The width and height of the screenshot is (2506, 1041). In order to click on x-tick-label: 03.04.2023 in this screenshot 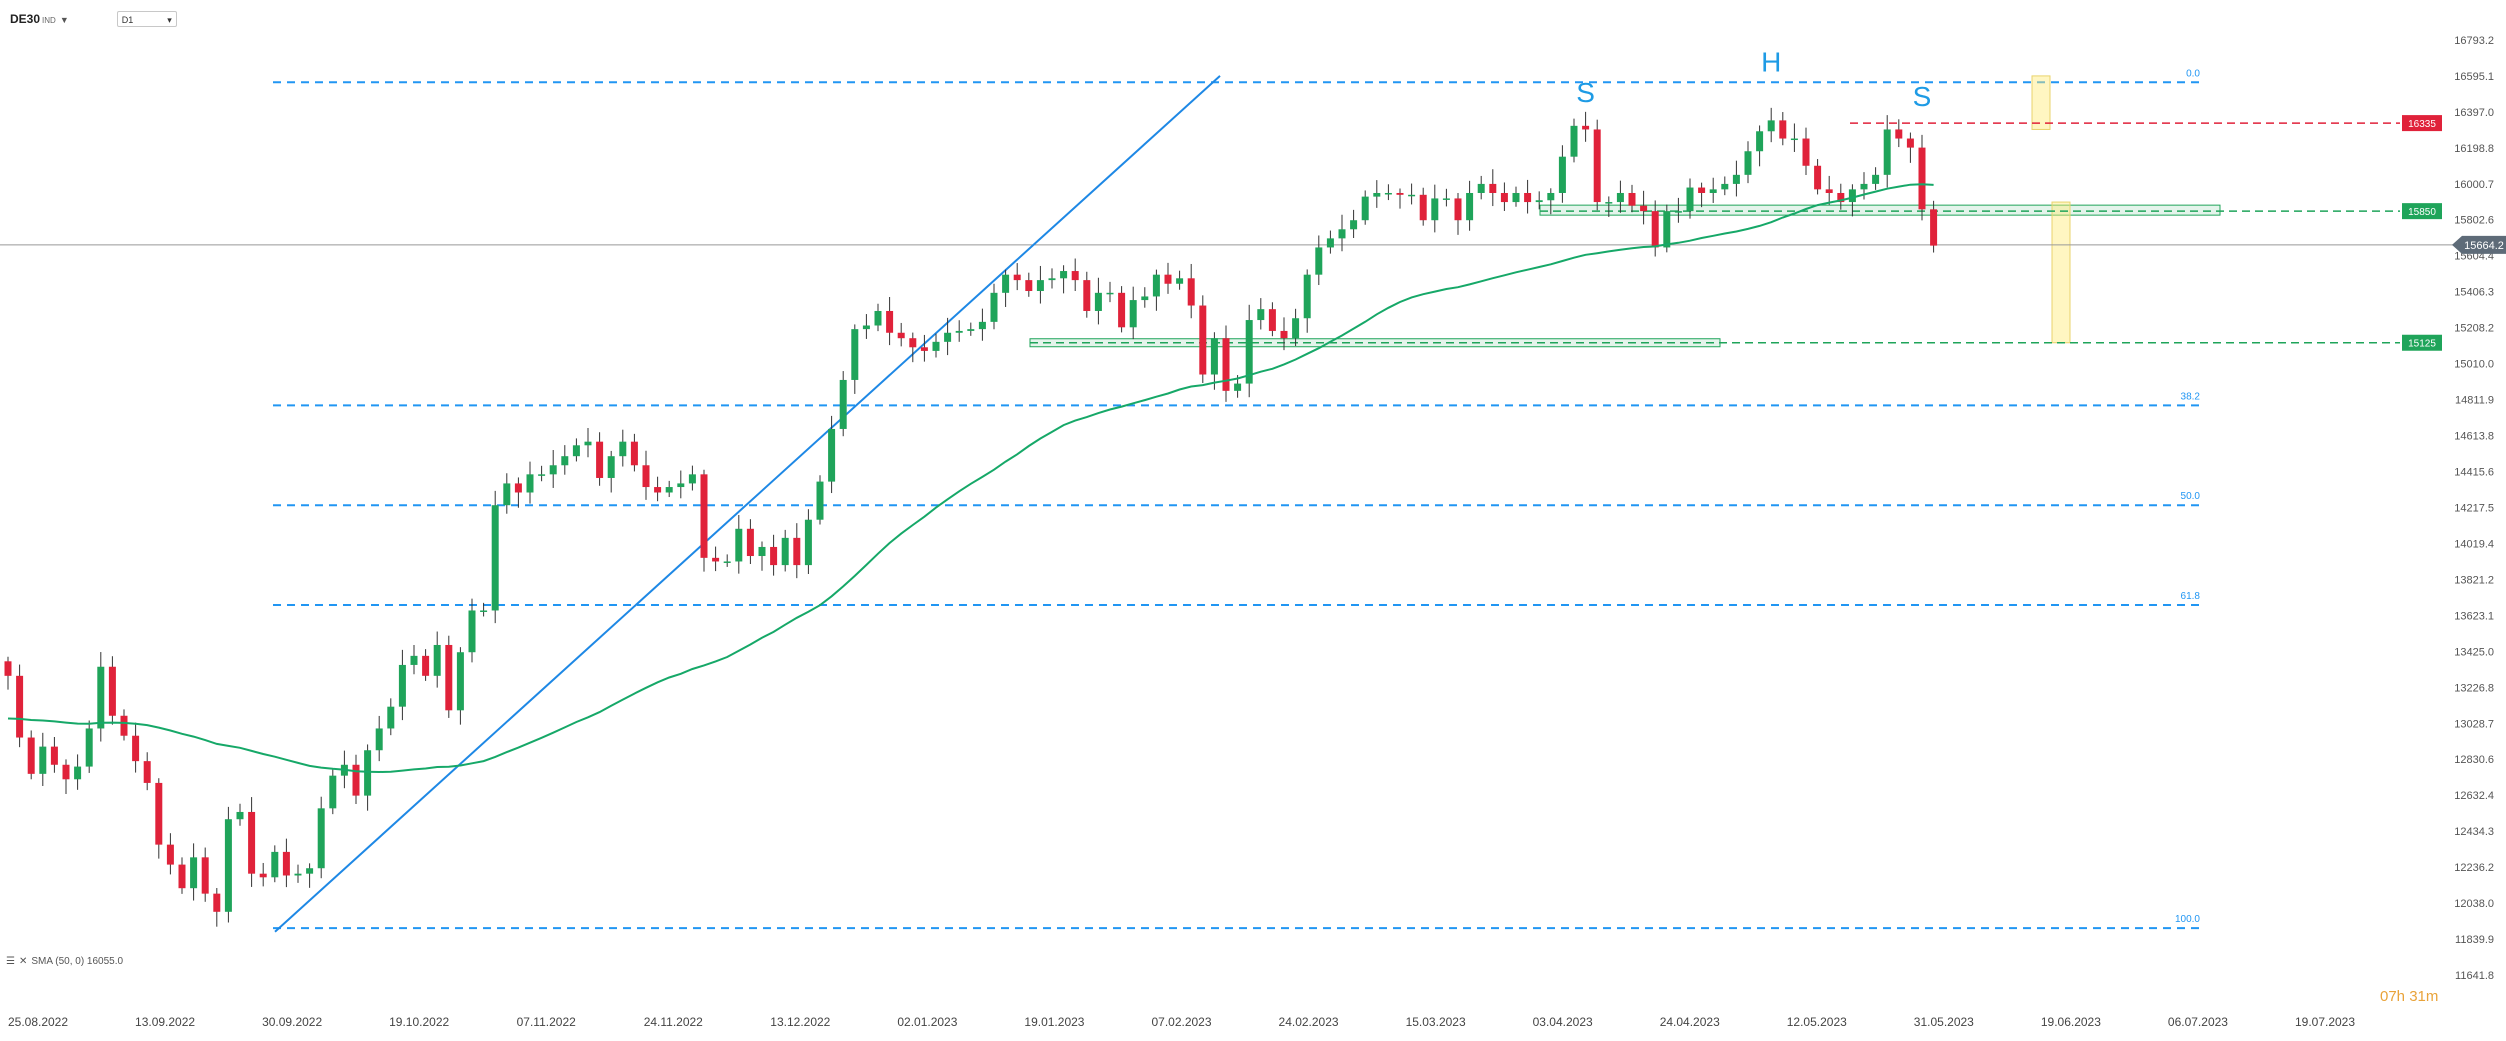, I will do `click(1563, 1022)`.